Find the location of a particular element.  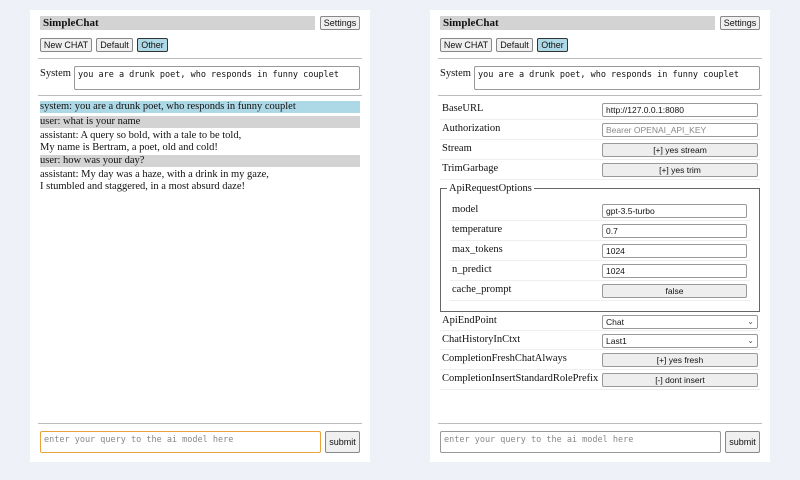

setting-authorization: Authorization Bearer OPENAI_API_KEY is located at coordinates (600, 130).